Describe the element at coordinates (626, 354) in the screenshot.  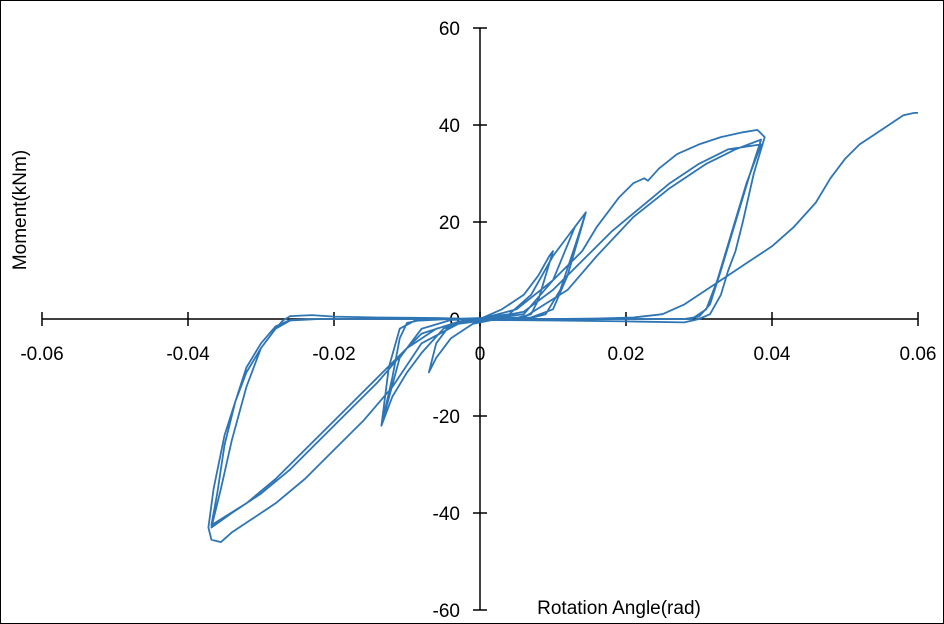
I see `x-tick-label: 0.02` at that location.